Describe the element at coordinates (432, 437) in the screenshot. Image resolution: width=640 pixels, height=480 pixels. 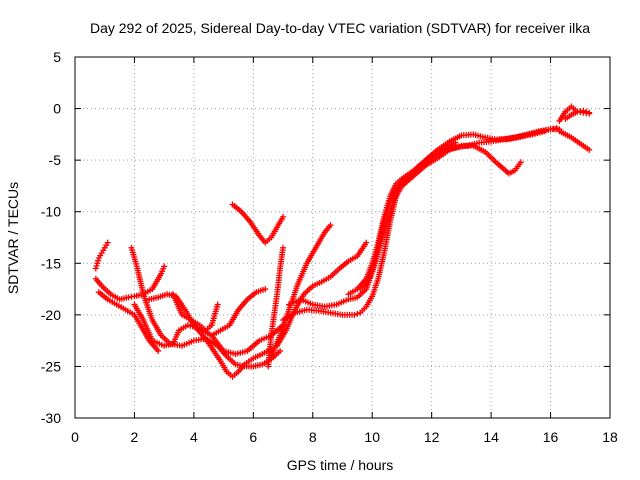
I see `x-tick-label: 12` at that location.